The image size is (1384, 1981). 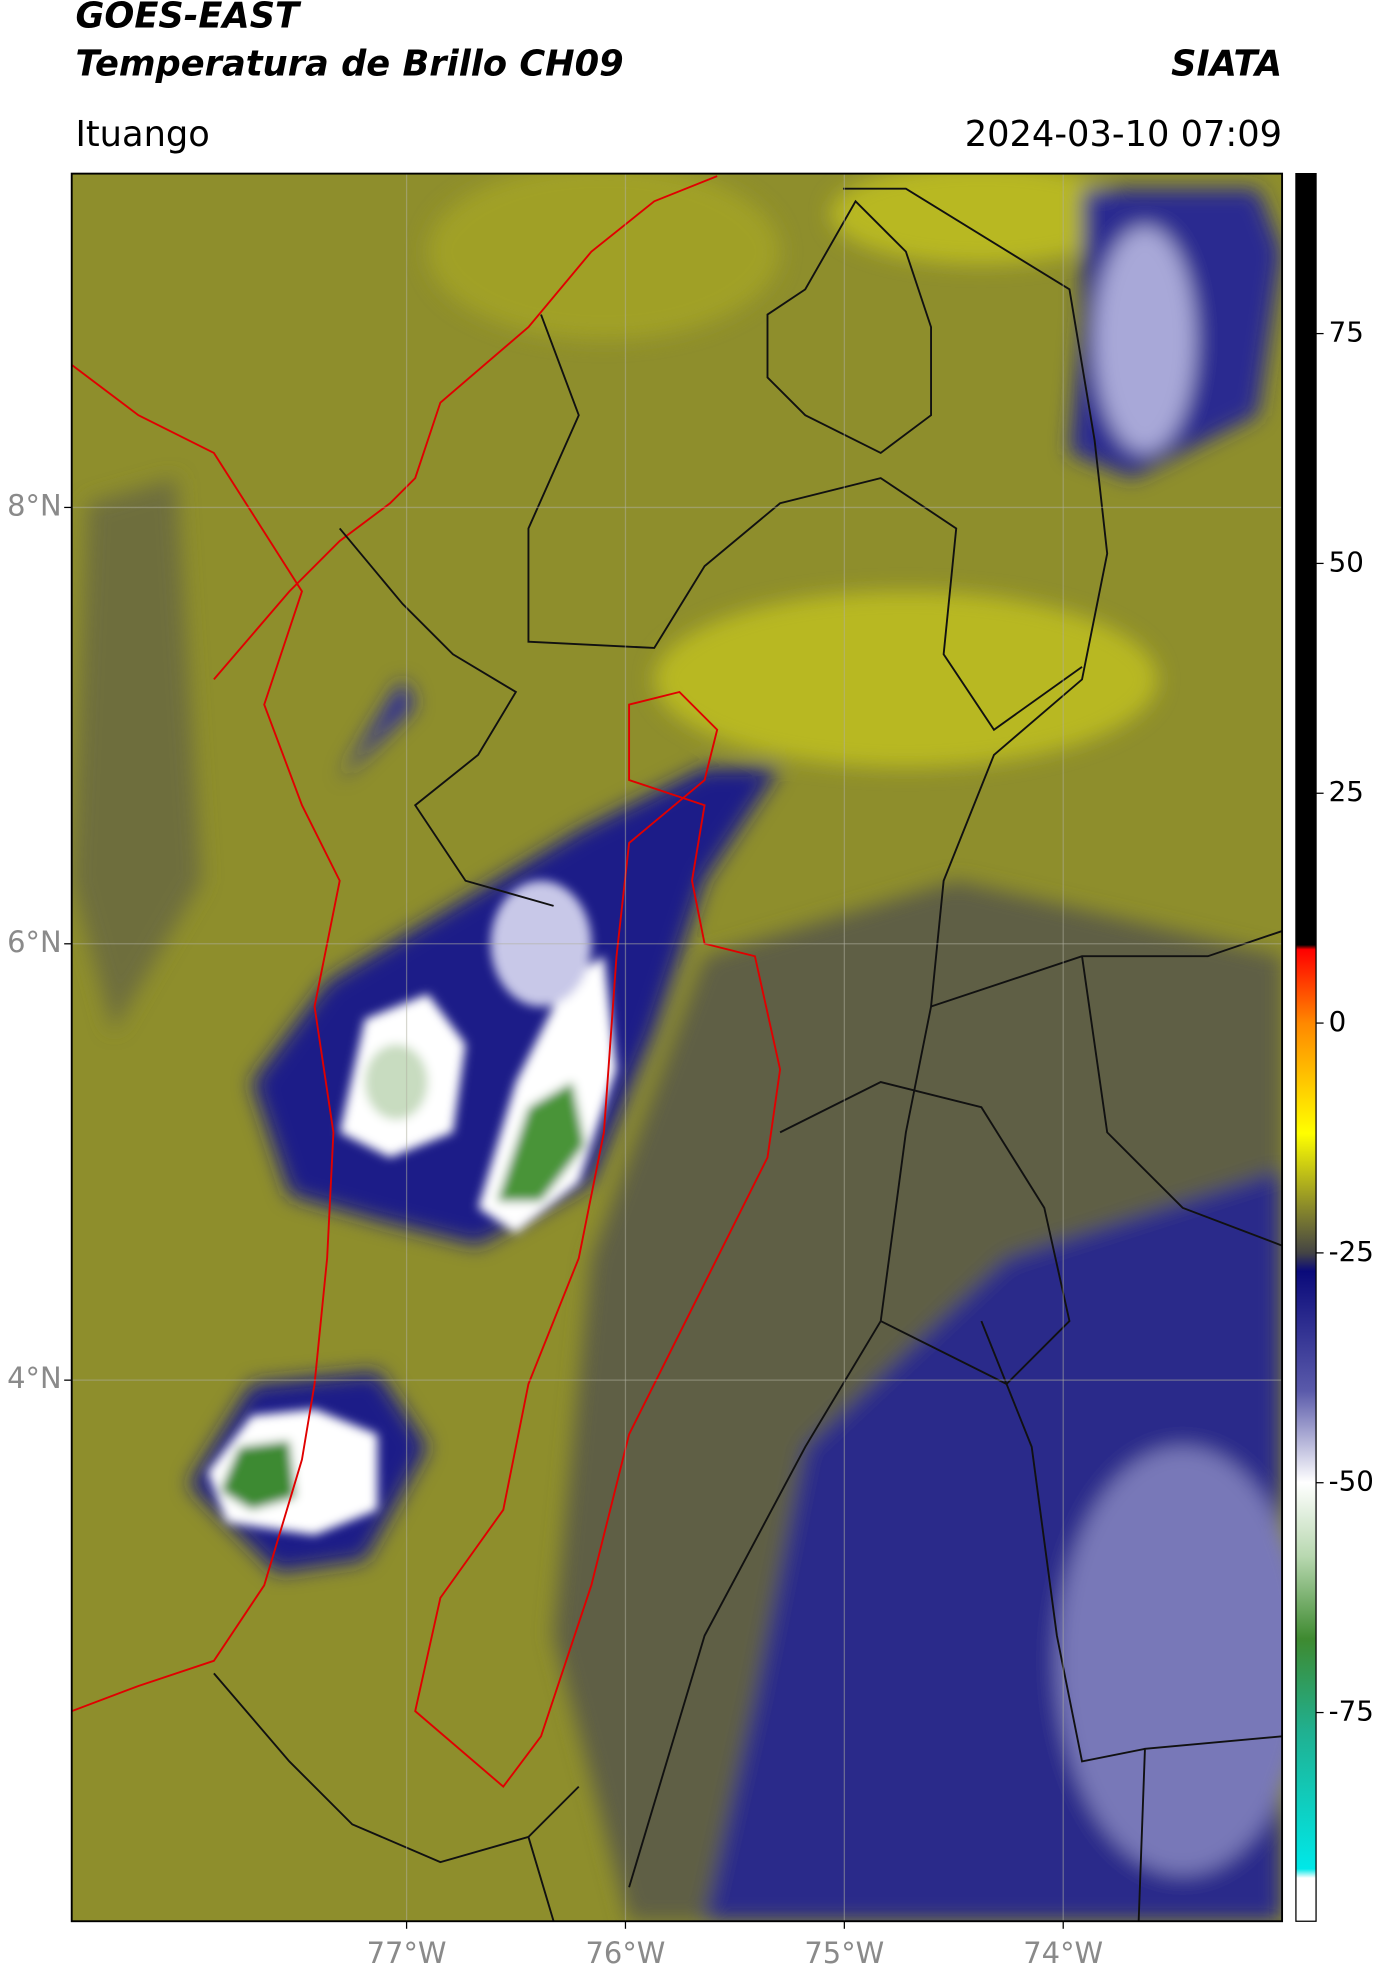 What do you see at coordinates (34, 505) in the screenshot?
I see `lat-label: 8°N` at bounding box center [34, 505].